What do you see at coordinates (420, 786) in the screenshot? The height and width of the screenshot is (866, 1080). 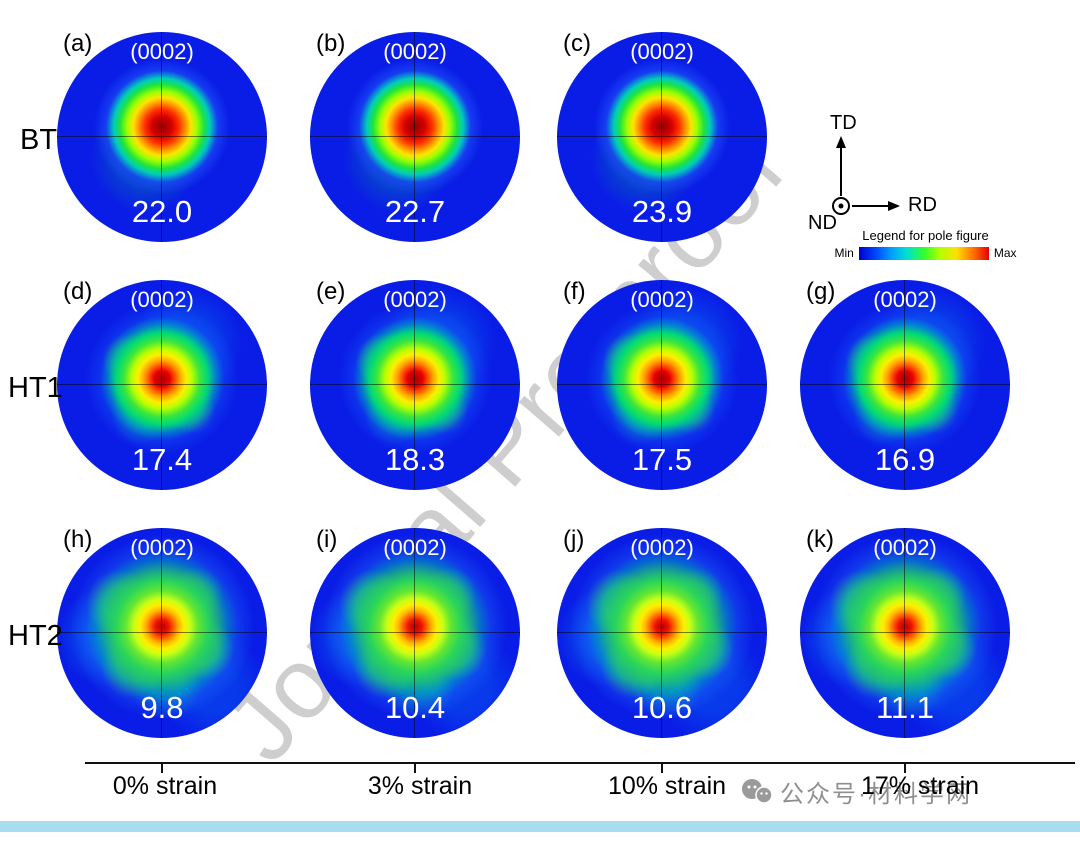 I see `strain-axis-label: 3% strain` at bounding box center [420, 786].